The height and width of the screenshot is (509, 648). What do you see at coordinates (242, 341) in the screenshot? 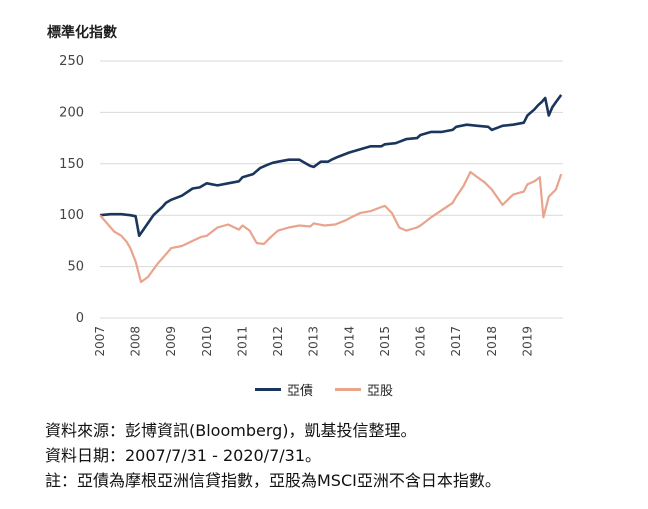
I see `x-tick-label: 2011` at bounding box center [242, 341].